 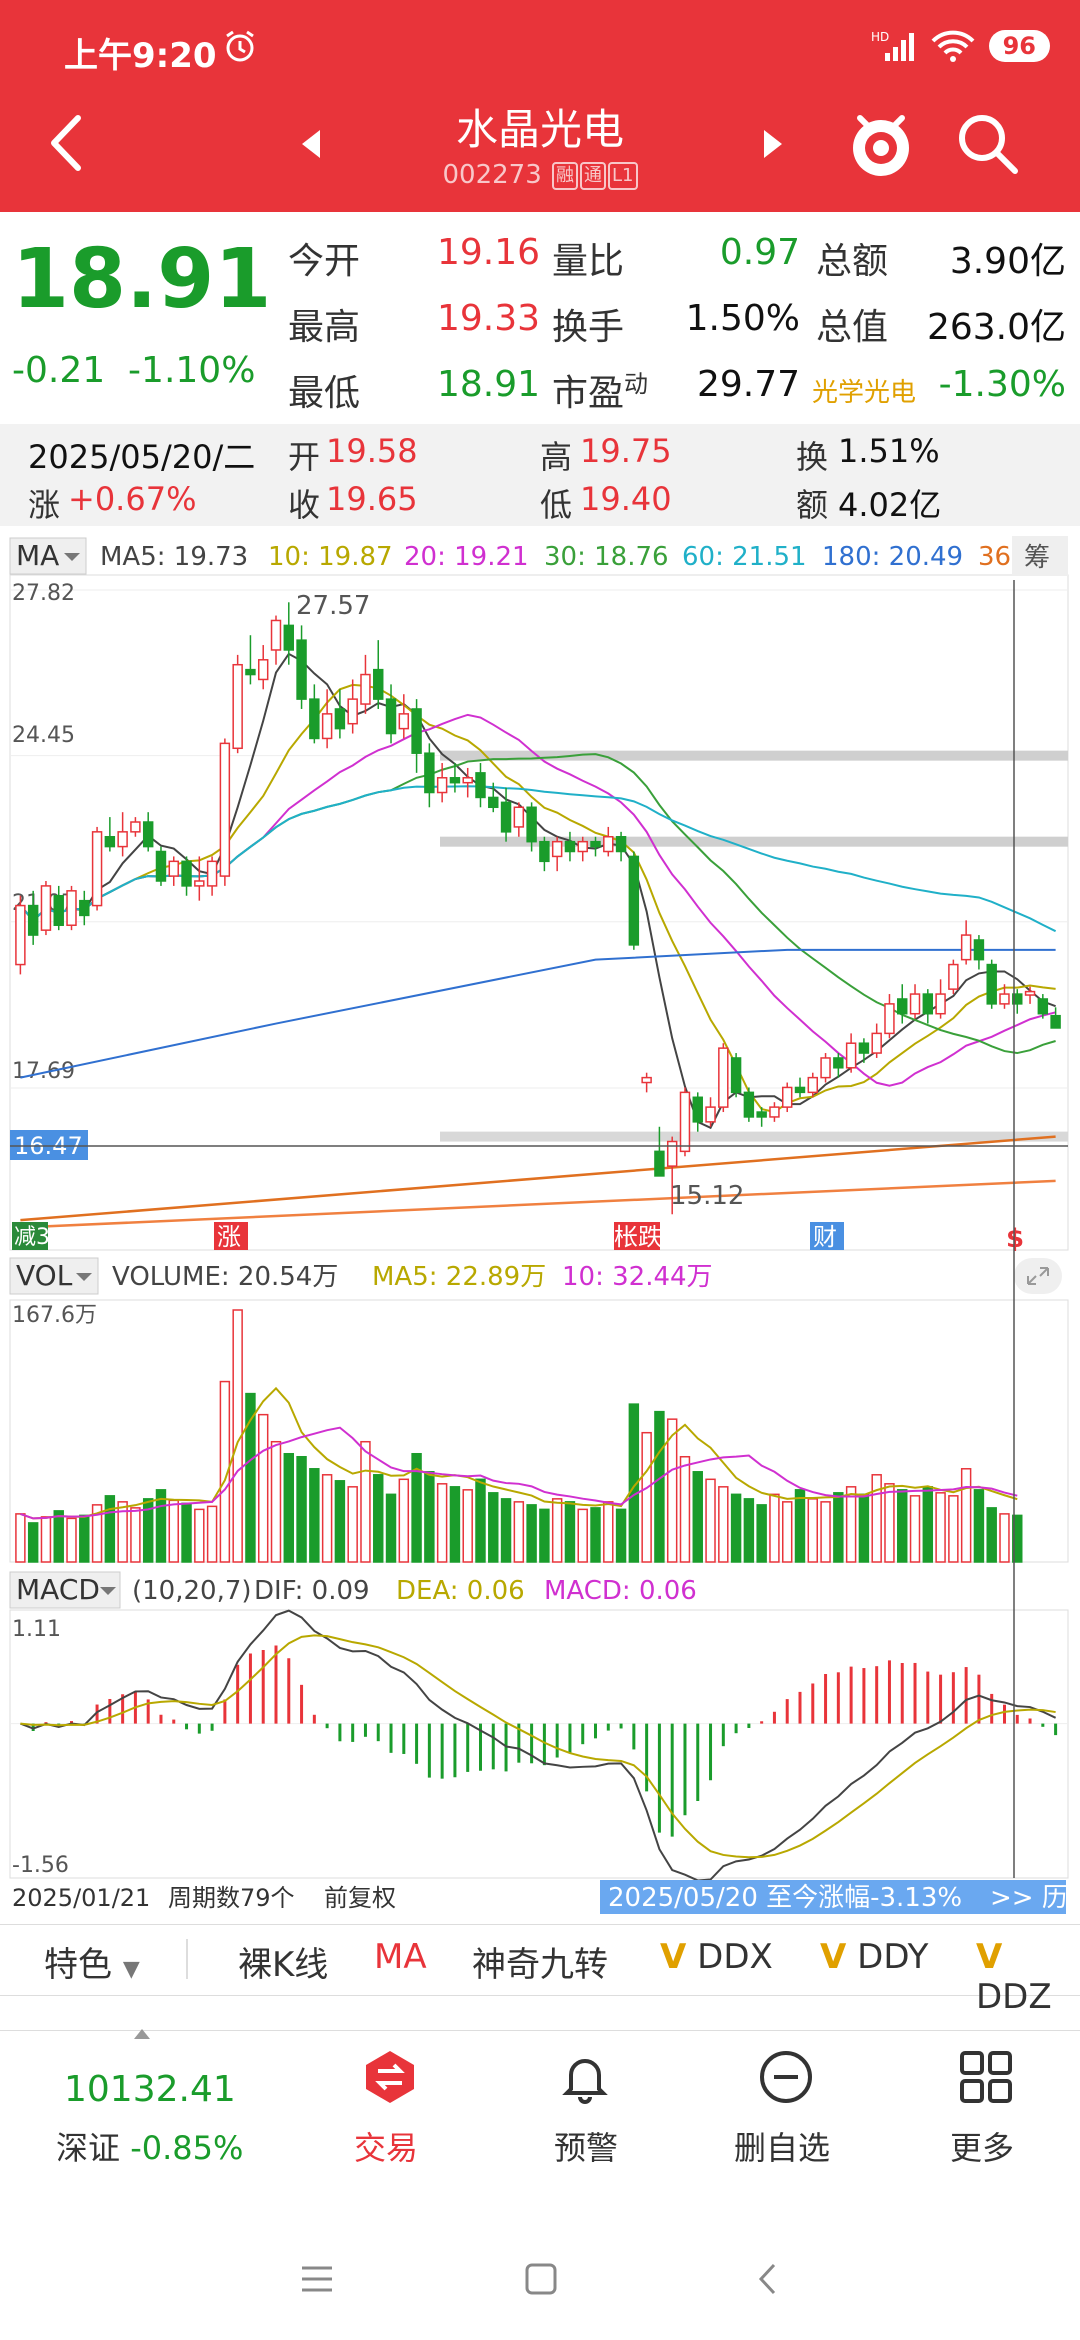 I want to click on stock-code: 002273, so click(x=492, y=175).